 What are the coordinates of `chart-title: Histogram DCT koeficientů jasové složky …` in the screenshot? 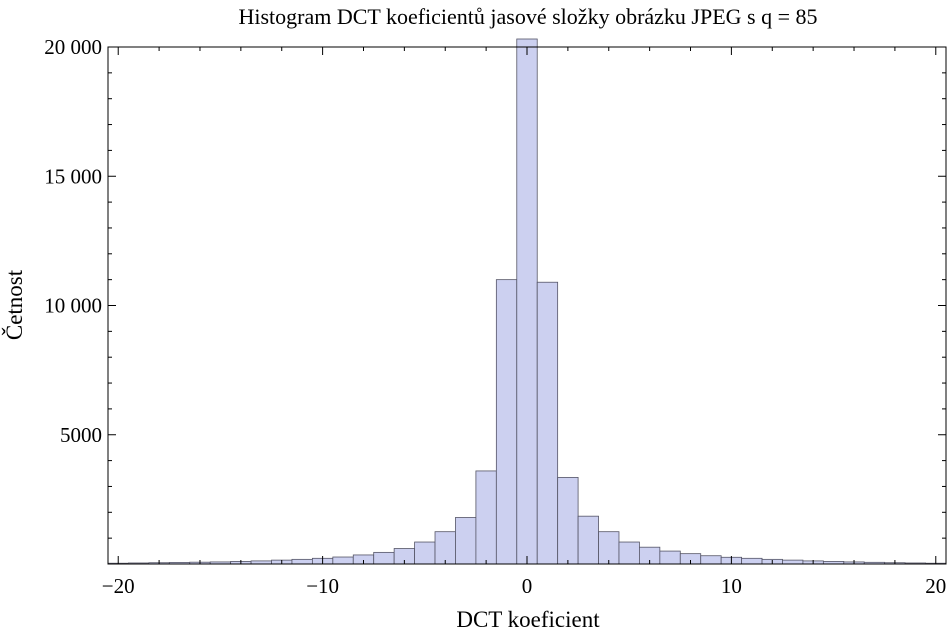 It's located at (527, 16).